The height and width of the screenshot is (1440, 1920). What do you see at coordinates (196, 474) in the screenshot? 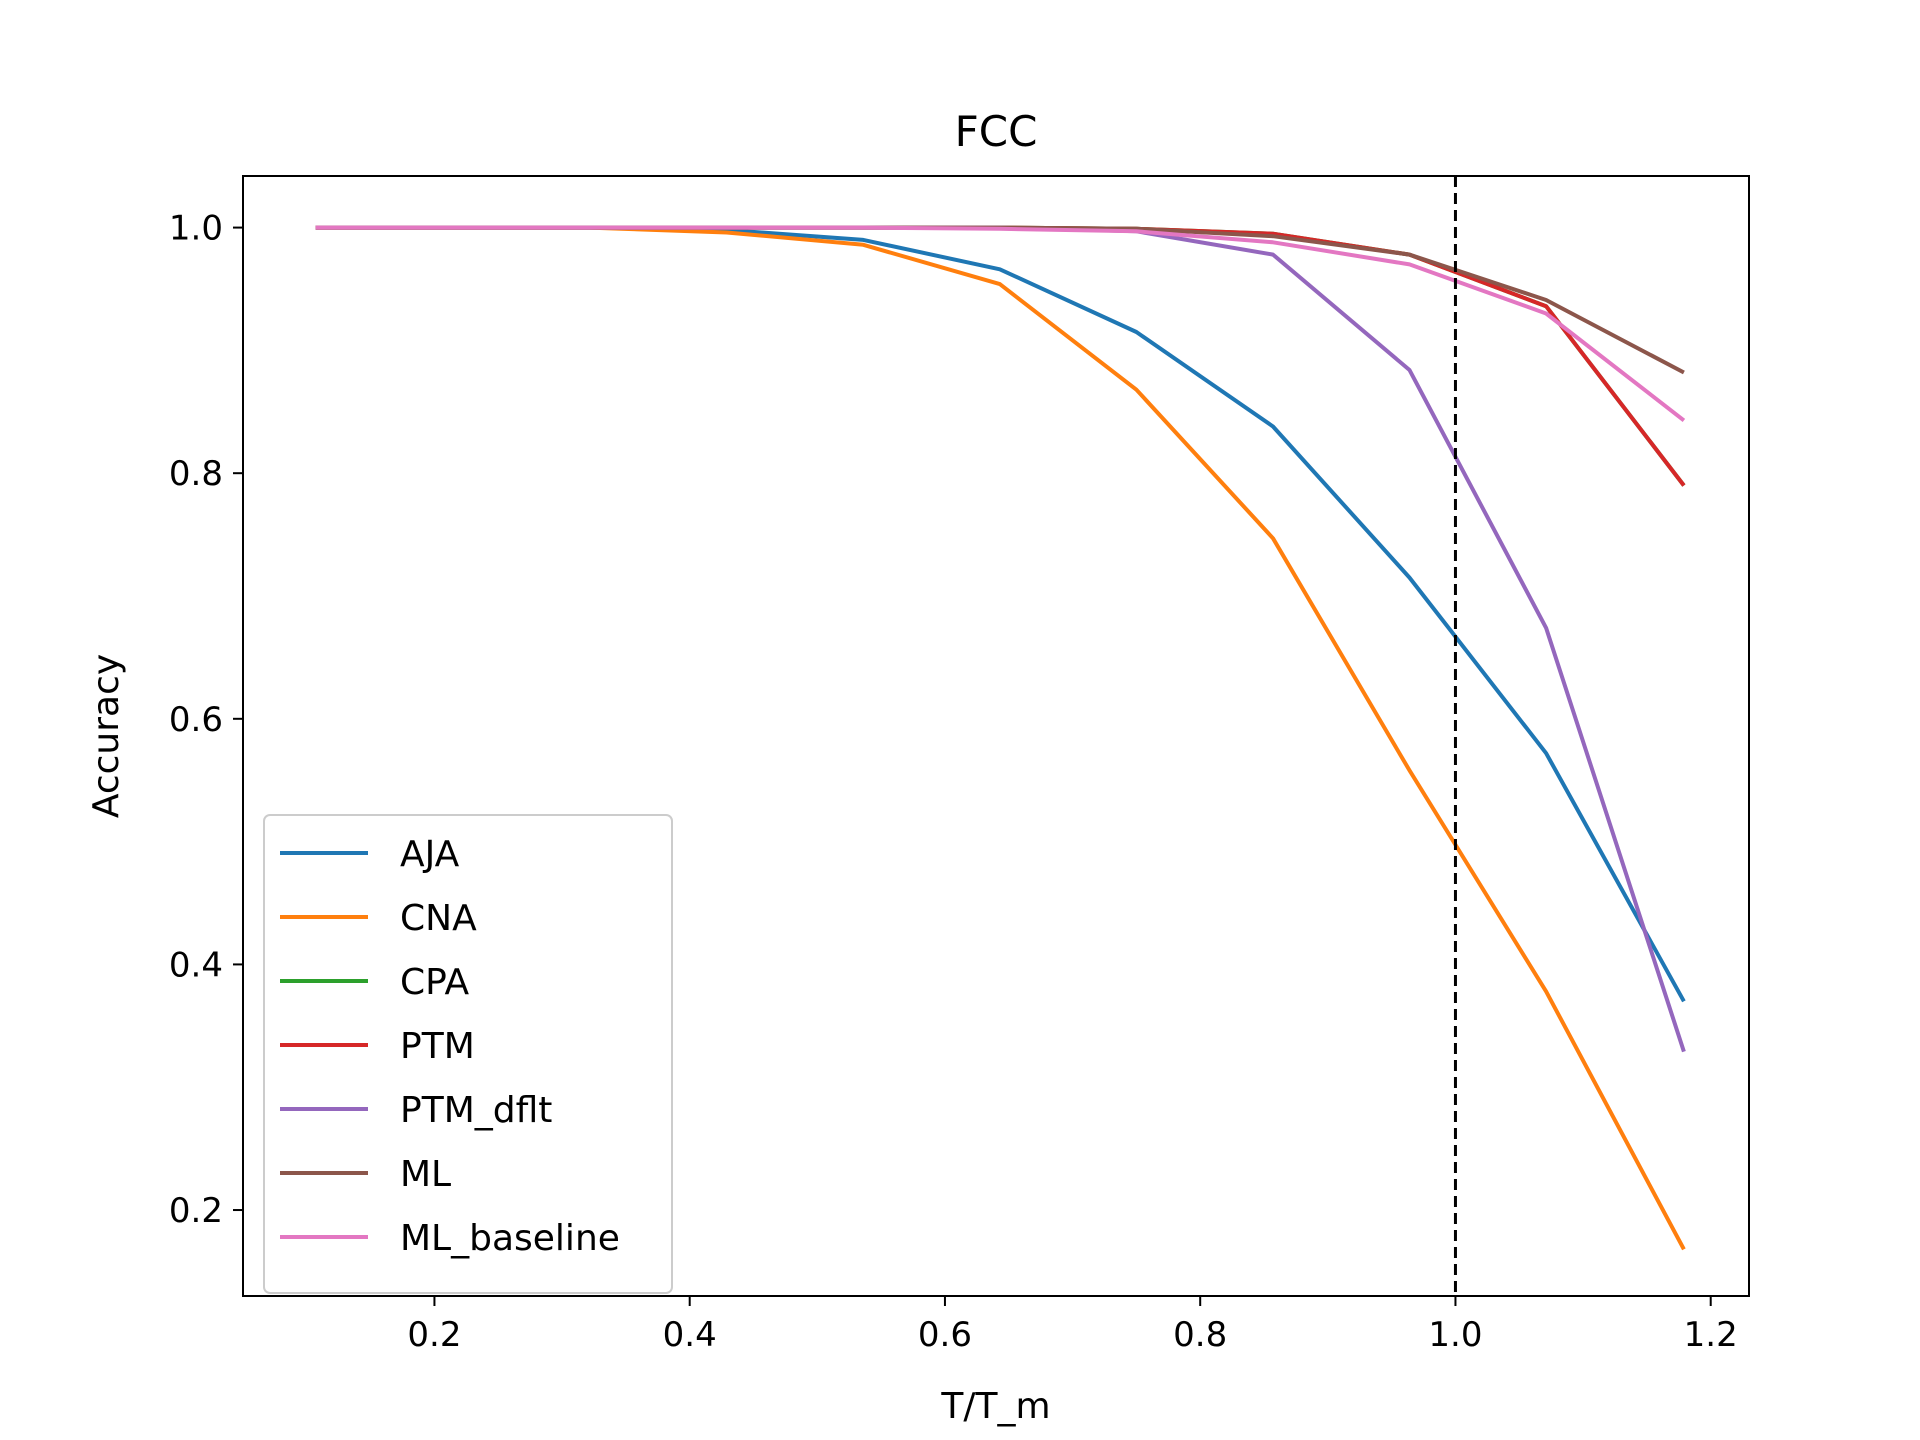
I see `y-tick-label: 0.8` at bounding box center [196, 474].